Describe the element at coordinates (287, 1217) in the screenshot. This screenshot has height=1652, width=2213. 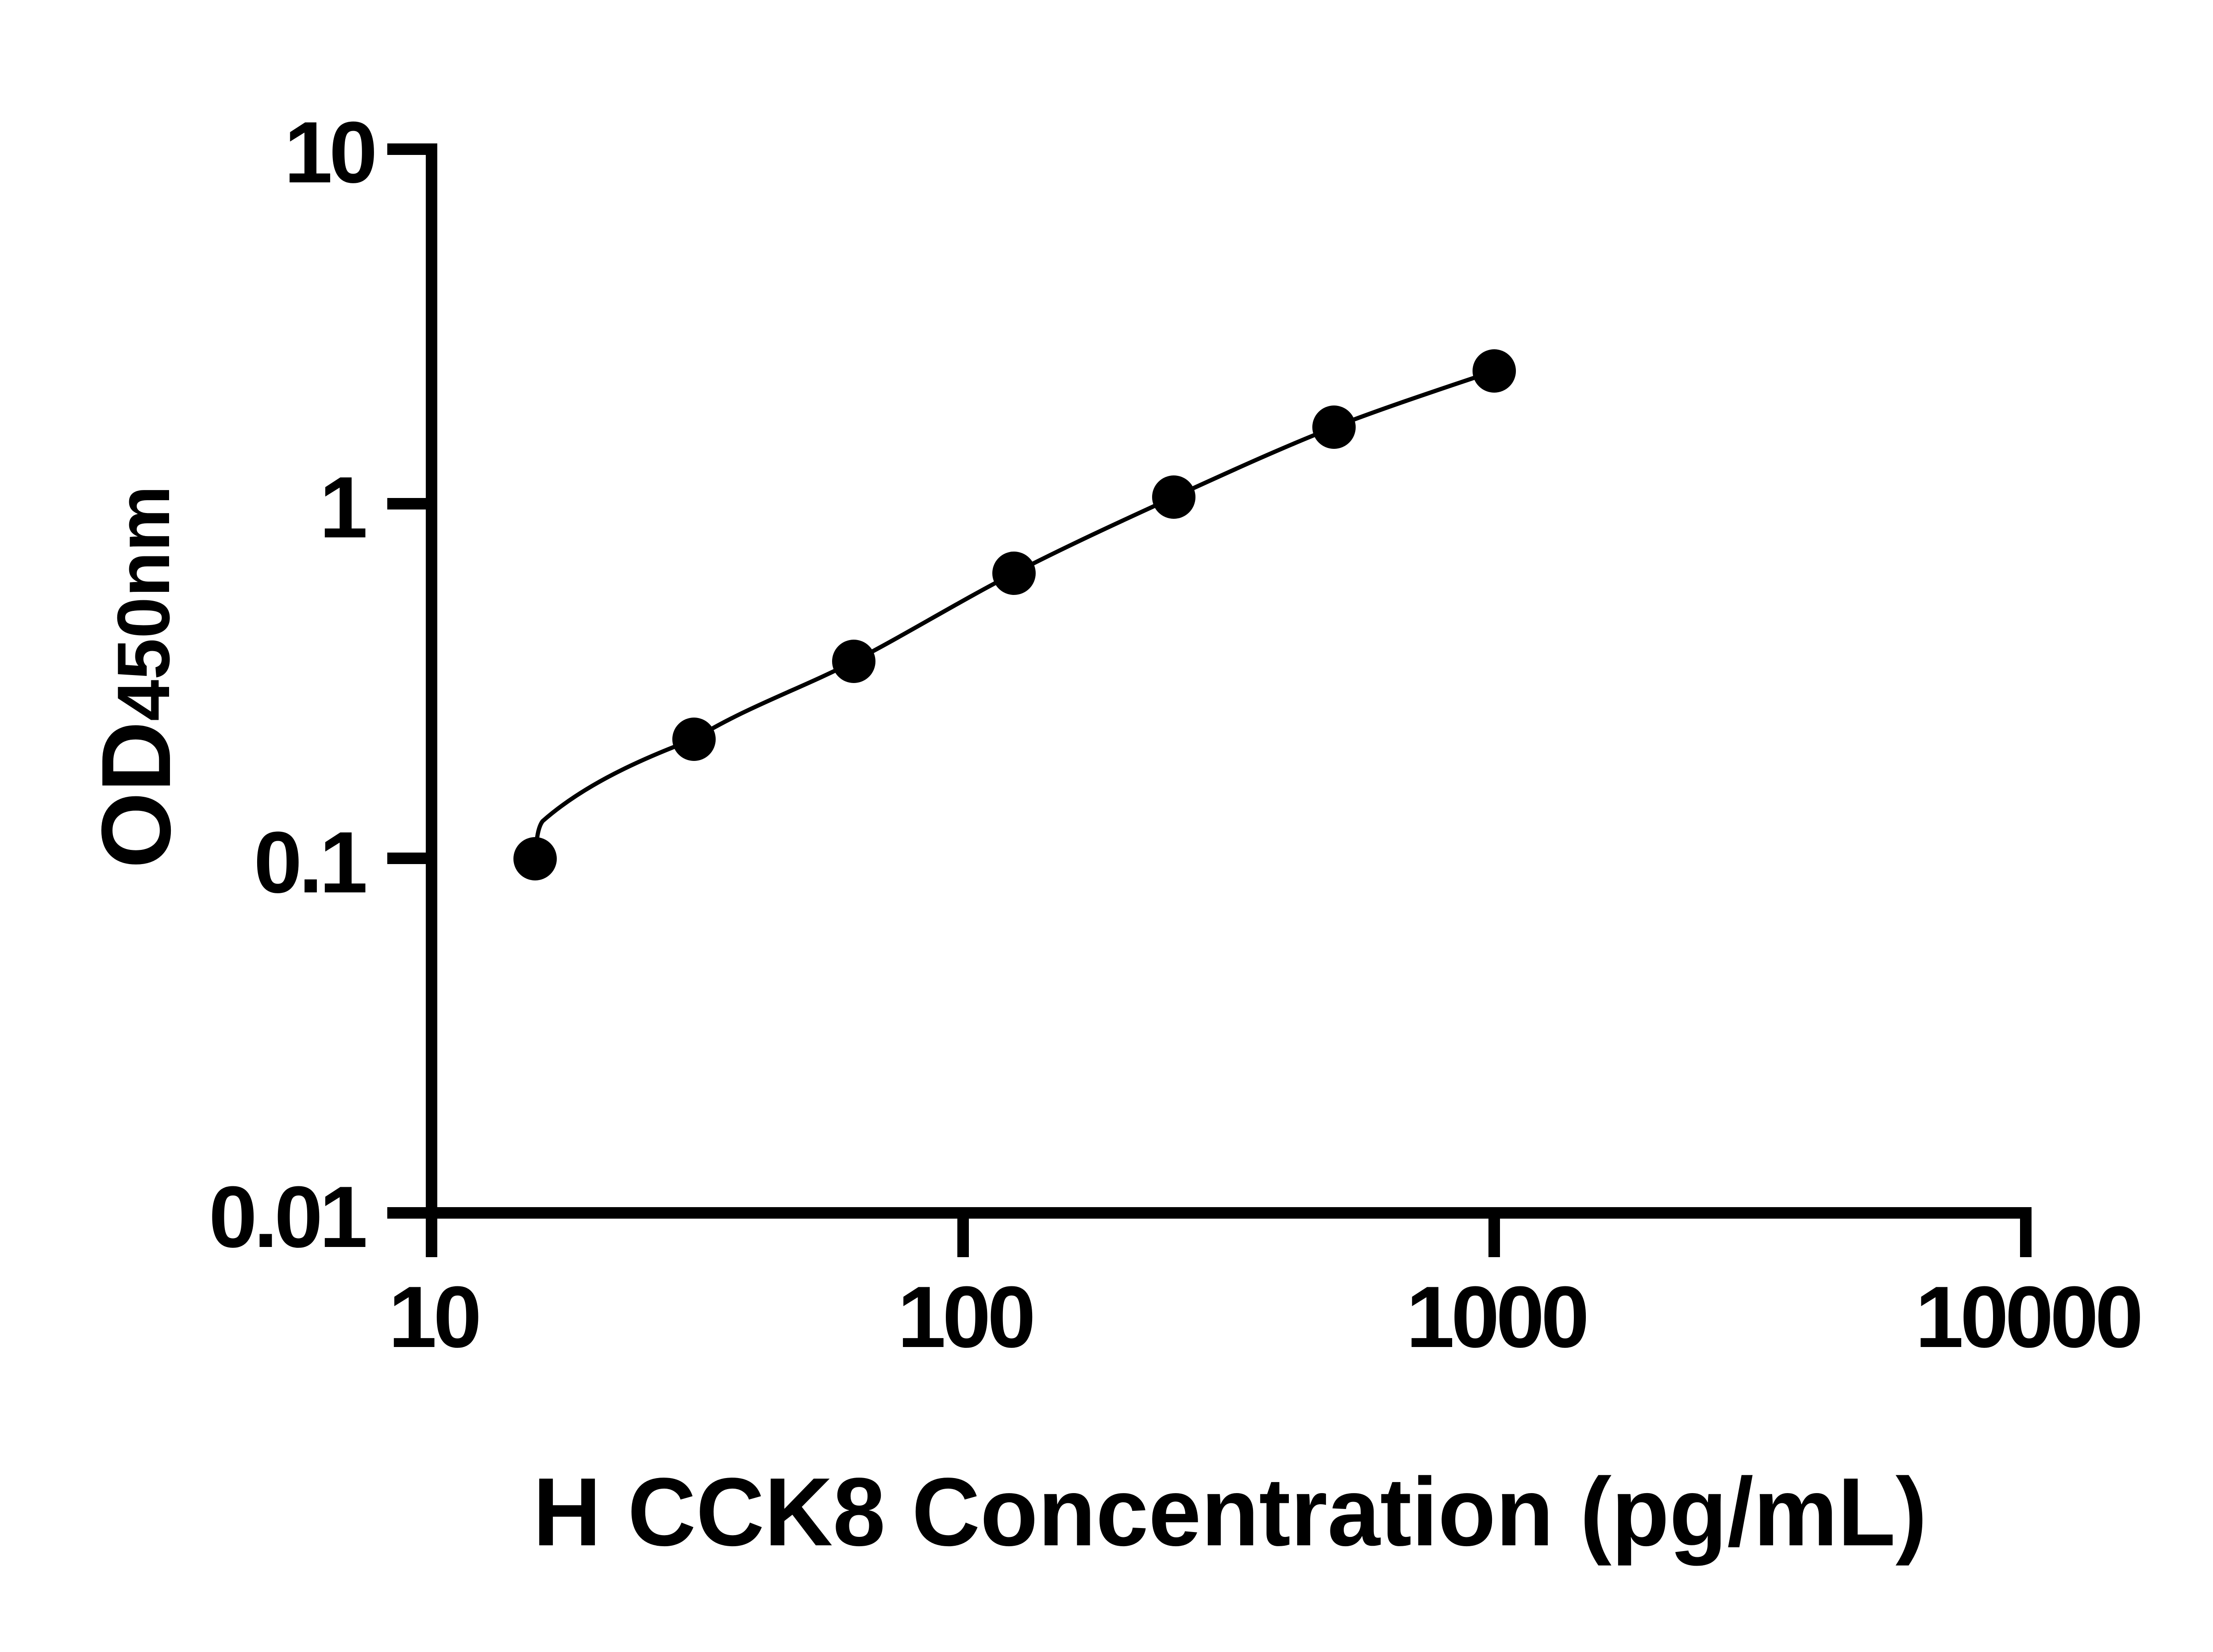
I see `svg-text: 0.01` at that location.